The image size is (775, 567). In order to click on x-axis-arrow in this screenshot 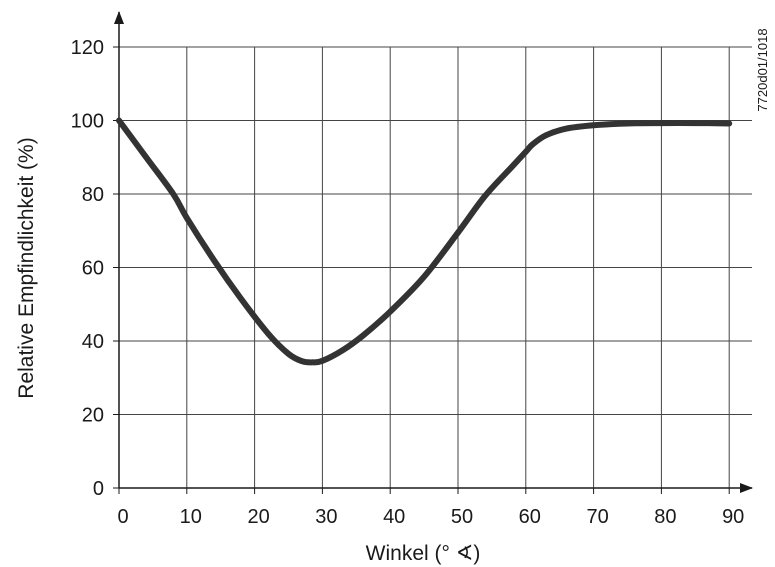, I will do `click(746, 488)`.